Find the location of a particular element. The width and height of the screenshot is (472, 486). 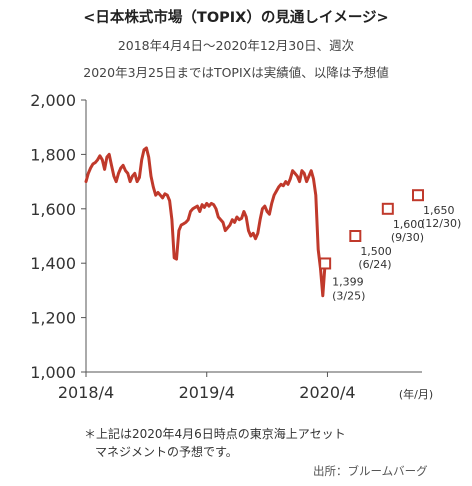

forecast-date-label: (6/24) is located at coordinates (374, 264).